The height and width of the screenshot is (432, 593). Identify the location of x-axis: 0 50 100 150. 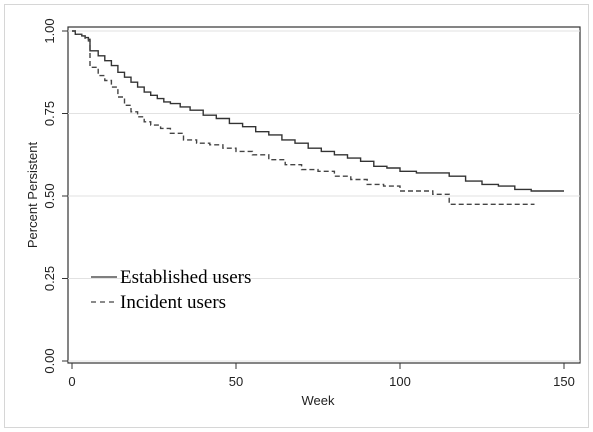
(321, 376).